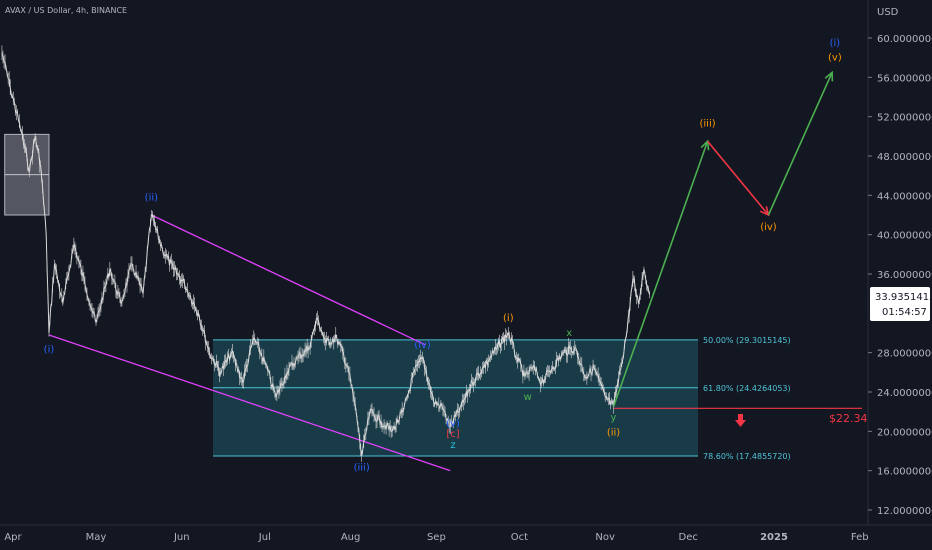  I want to click on wave-label: w, so click(528, 397).